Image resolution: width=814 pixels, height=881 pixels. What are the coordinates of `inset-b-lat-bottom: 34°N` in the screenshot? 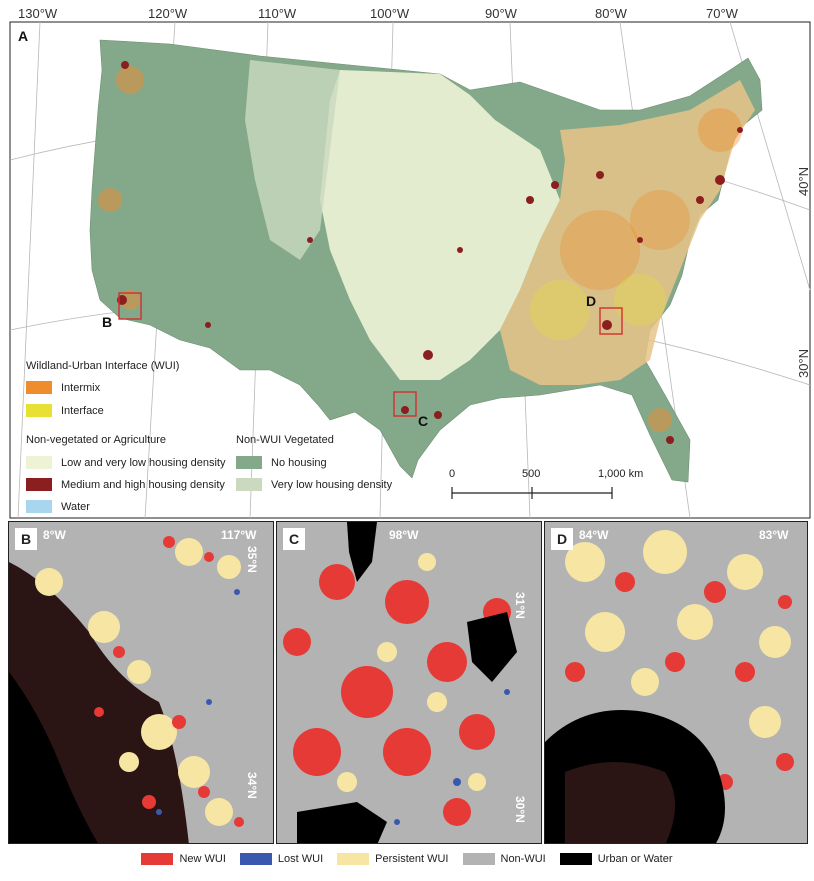 It's located at (252, 785).